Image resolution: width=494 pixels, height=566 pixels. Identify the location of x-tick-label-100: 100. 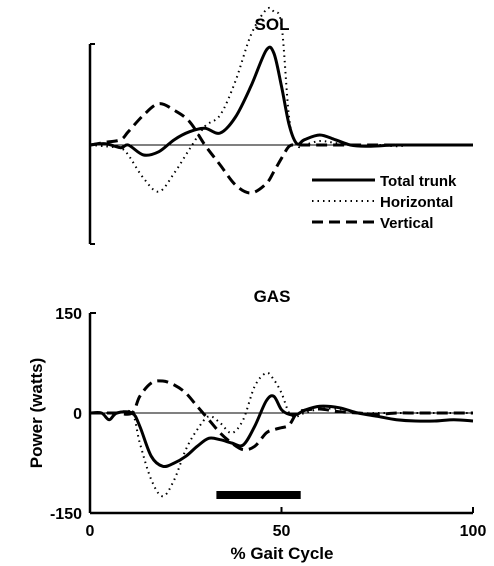
(473, 531).